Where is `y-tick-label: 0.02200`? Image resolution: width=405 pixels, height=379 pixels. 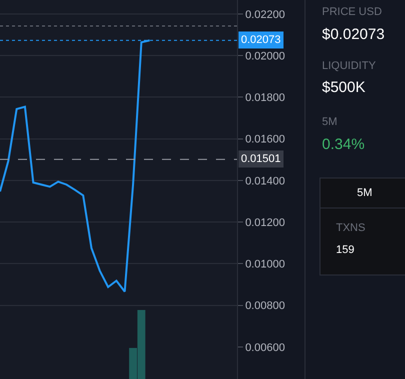
y-tick-label: 0.02200 is located at coordinates (265, 14).